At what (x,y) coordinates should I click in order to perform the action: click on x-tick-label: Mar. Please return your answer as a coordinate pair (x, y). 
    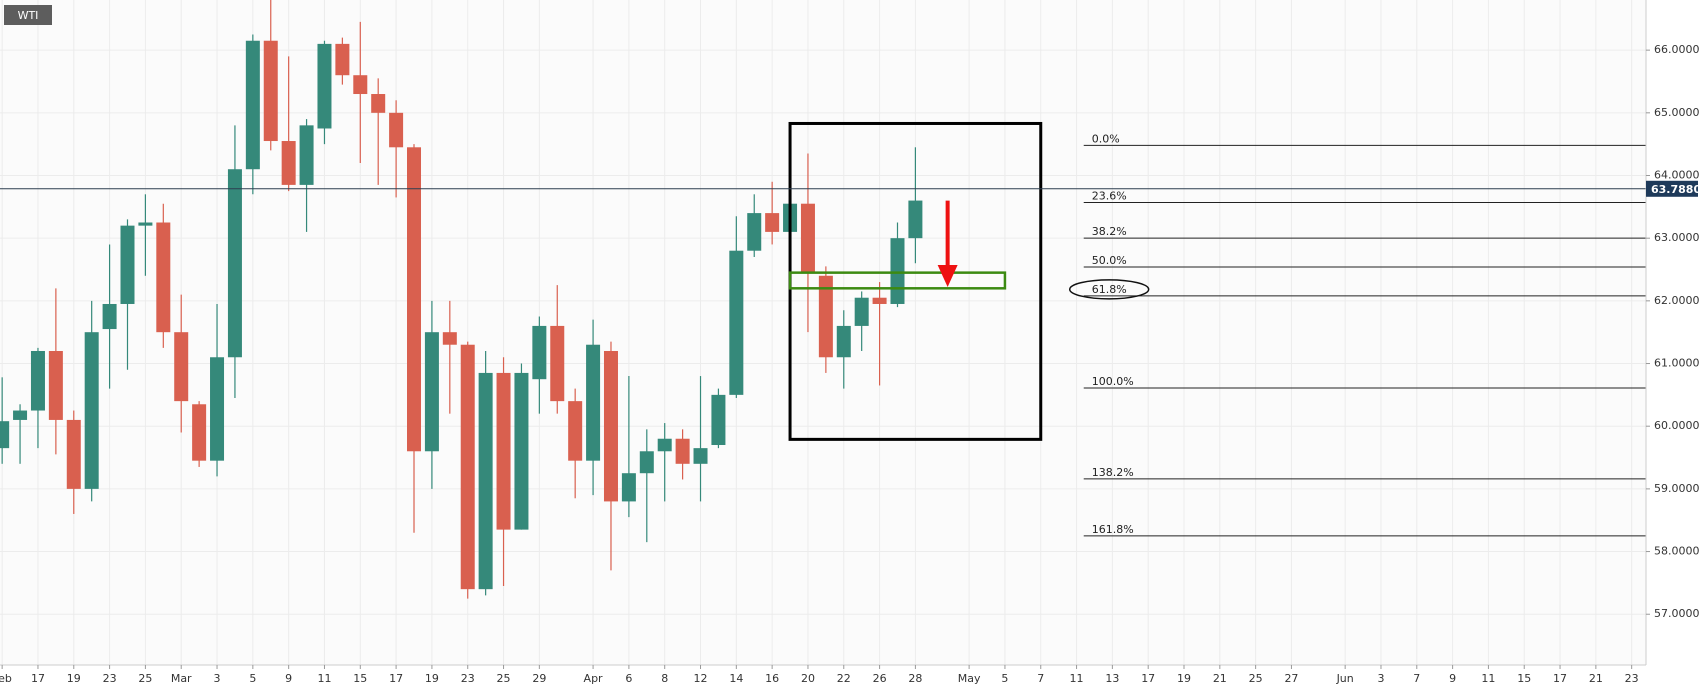
    Looking at the image, I should click on (181, 678).